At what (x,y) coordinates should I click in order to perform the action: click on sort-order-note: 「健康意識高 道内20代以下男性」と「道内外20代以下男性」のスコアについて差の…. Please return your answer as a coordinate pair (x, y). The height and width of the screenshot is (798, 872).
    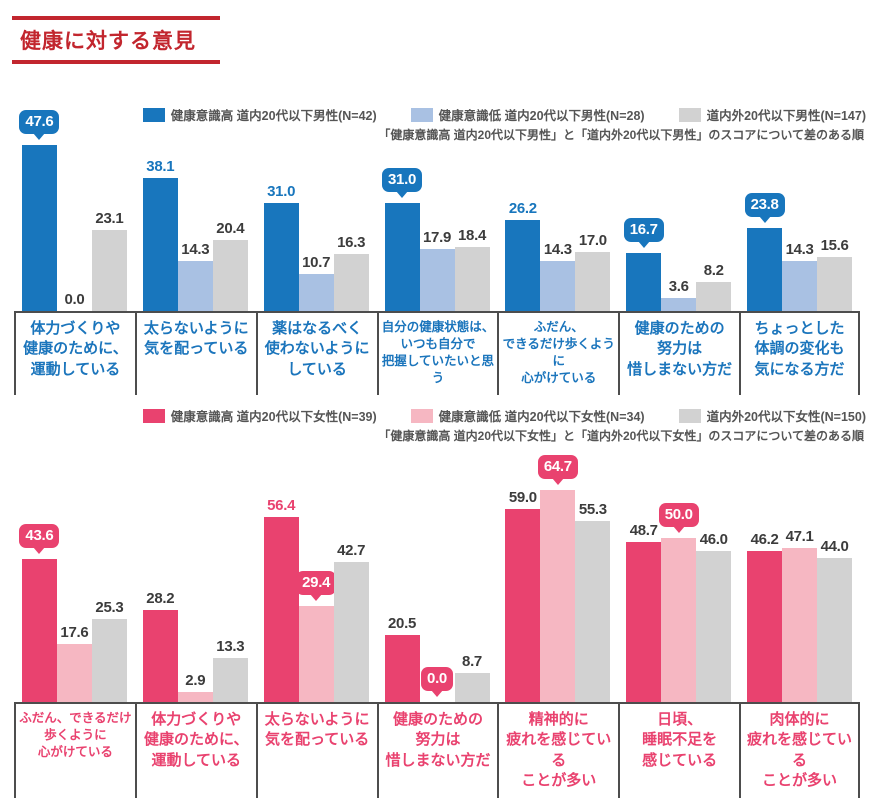
    Looking at the image, I should click on (621, 135).